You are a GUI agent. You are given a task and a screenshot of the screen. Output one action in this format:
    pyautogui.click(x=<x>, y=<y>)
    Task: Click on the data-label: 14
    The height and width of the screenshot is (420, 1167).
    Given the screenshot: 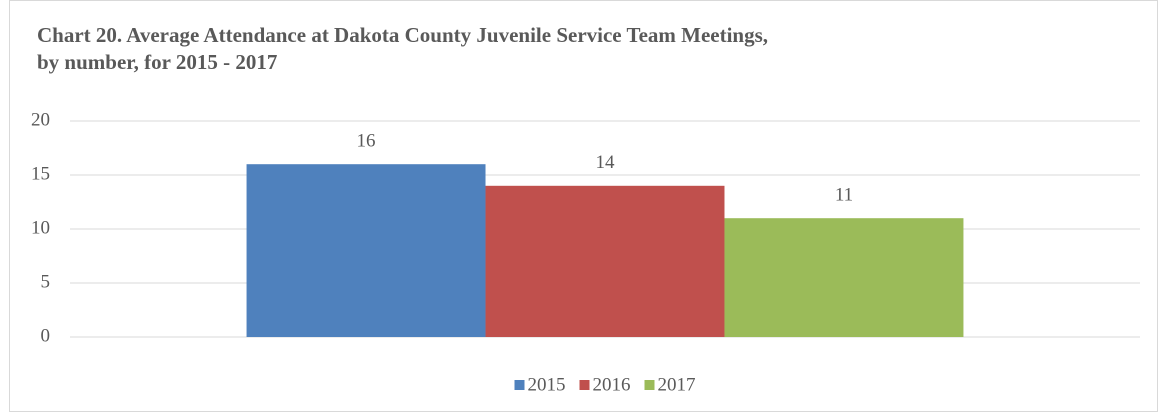 What is the action you would take?
    pyautogui.click(x=606, y=162)
    